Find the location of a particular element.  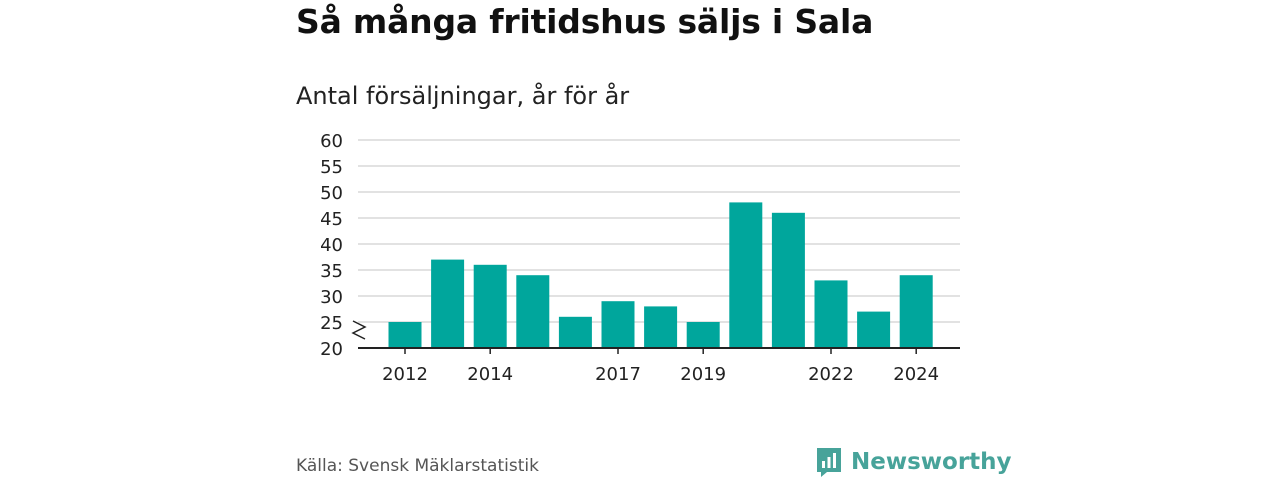

bar-2015 is located at coordinates (533, 311).